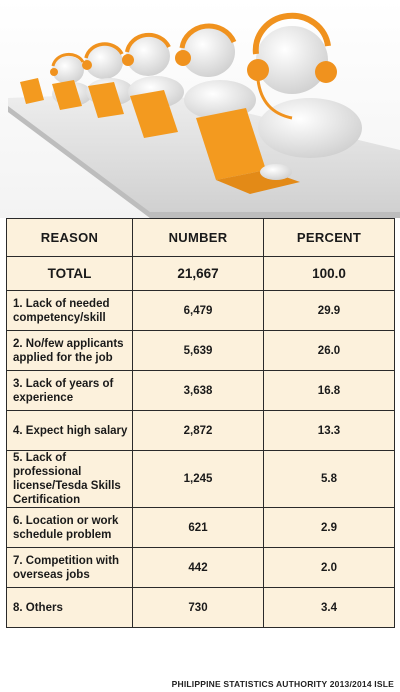 The height and width of the screenshot is (692, 400). I want to click on row-number: 621, so click(198, 527).